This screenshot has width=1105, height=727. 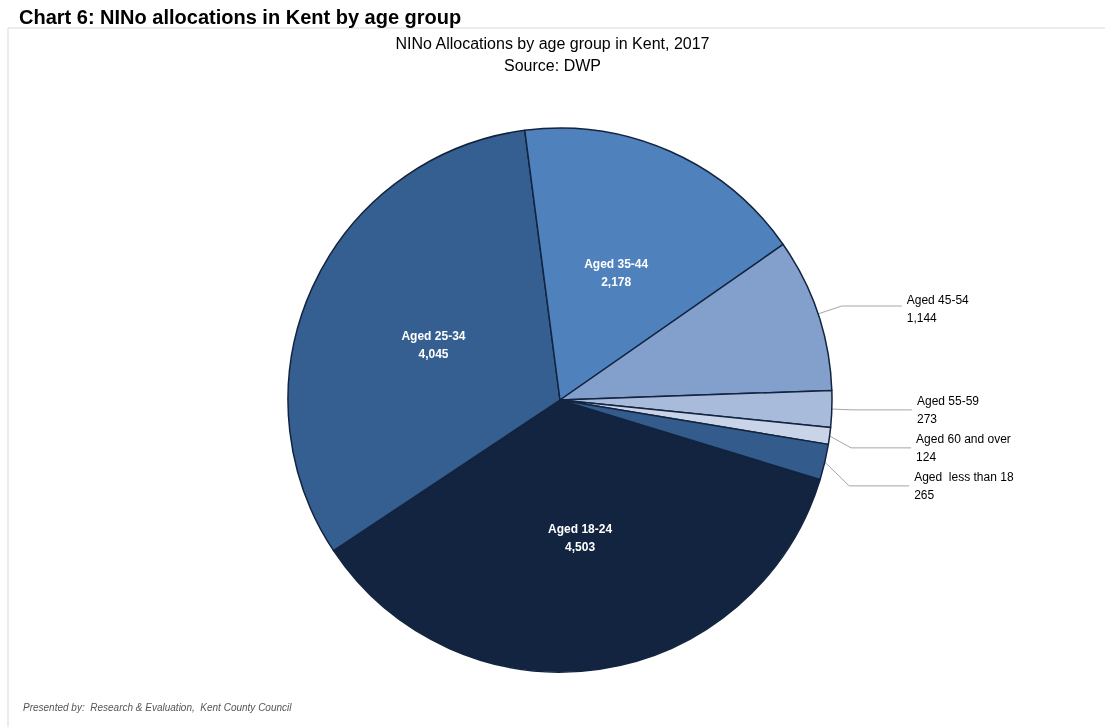 What do you see at coordinates (240, 17) in the screenshot?
I see `chart-title: Chart 6: NINo allocations in Kent by age group` at bounding box center [240, 17].